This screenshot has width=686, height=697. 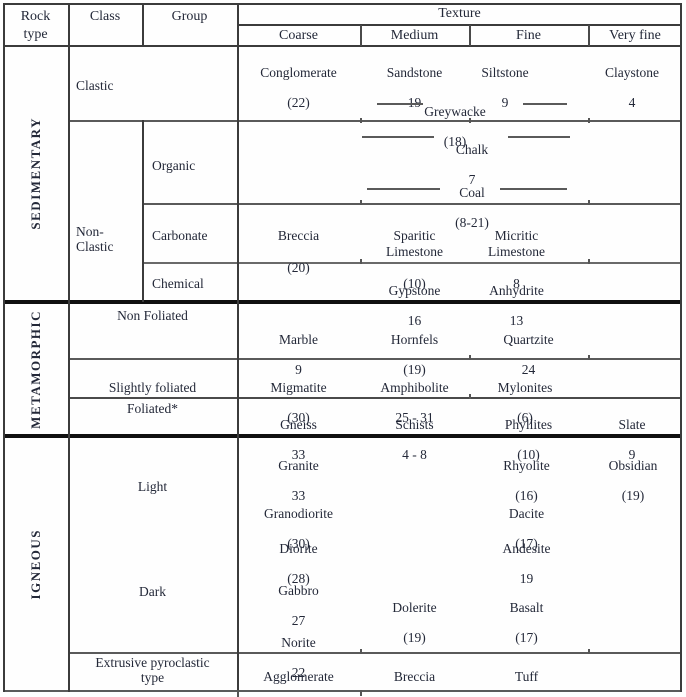 What do you see at coordinates (298, 267) in the screenshot?
I see `rock-value: (20)` at bounding box center [298, 267].